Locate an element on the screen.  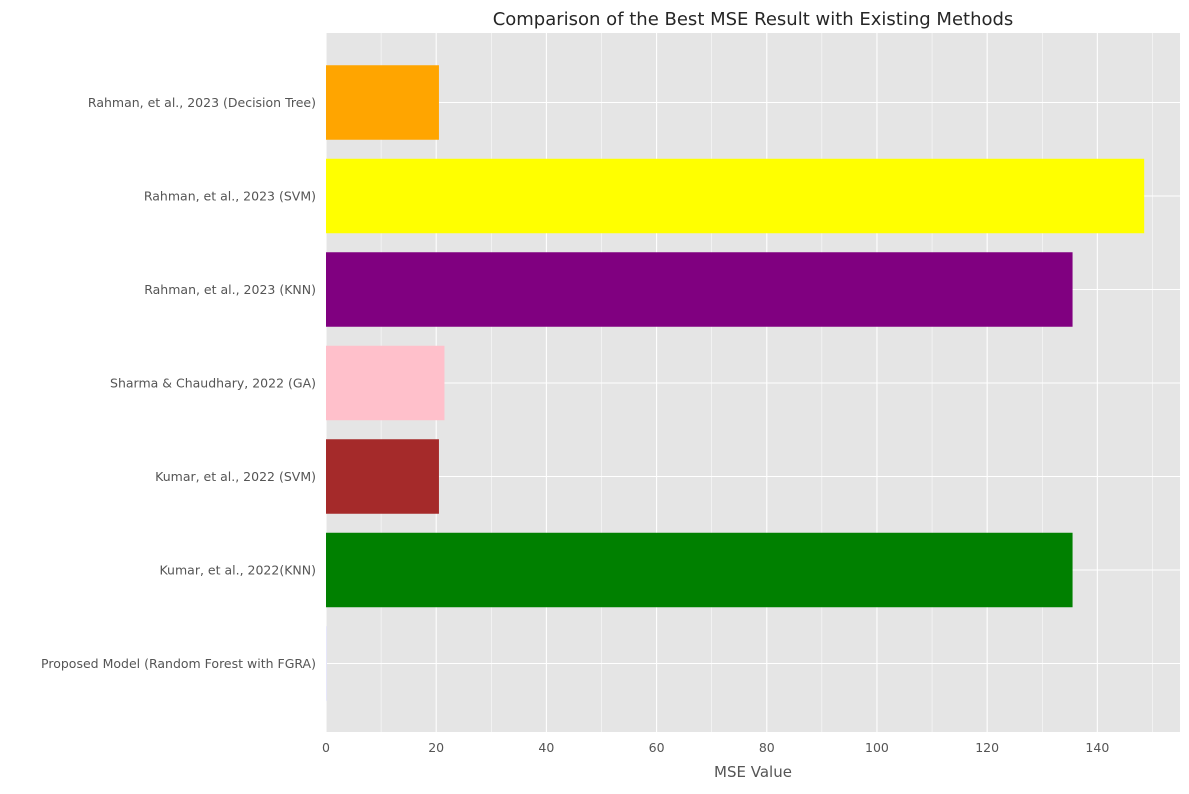
x-tick-label: 0 is located at coordinates (326, 747).